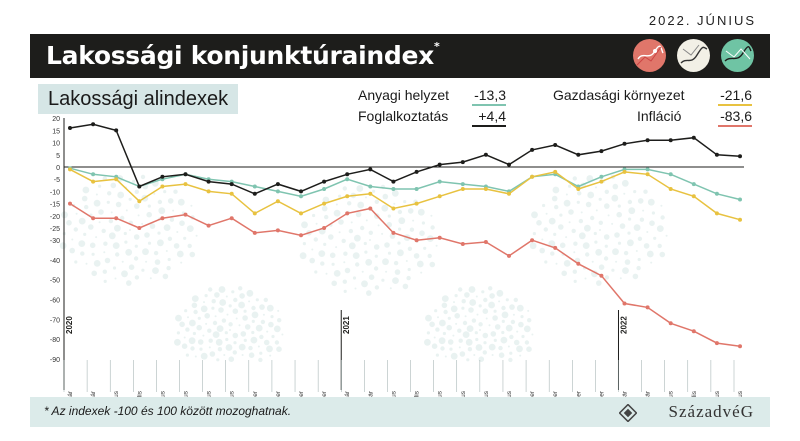  Describe the element at coordinates (55, 241) in the screenshot. I see `y-tick-label: -30` at that location.